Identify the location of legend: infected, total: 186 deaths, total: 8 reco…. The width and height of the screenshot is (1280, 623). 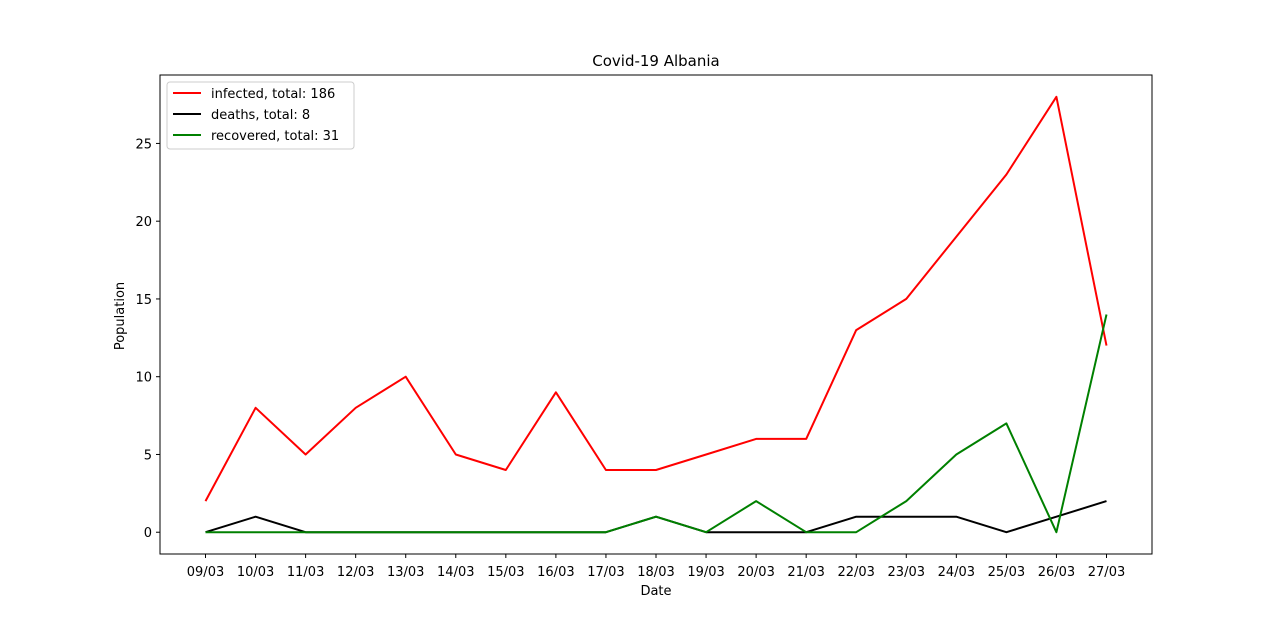
(260, 115).